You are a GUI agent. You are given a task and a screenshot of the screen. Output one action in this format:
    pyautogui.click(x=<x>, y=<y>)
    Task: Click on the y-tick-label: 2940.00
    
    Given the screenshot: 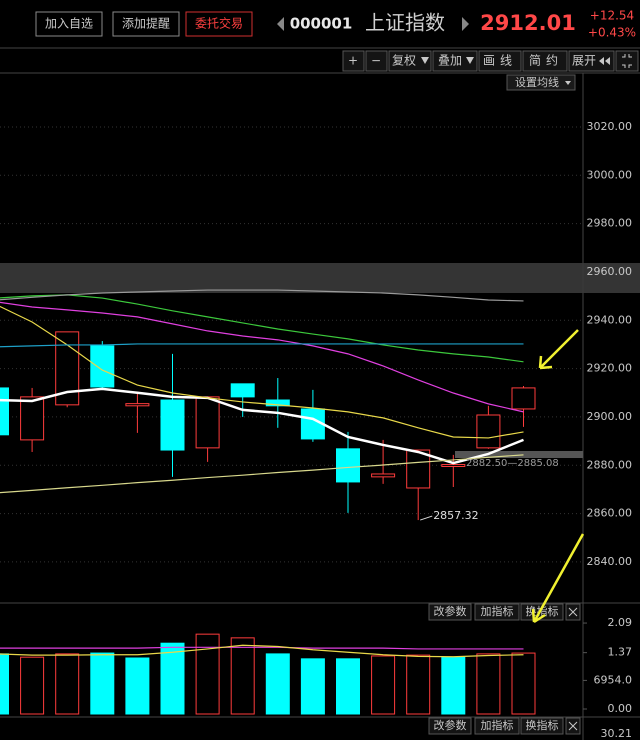 What is the action you would take?
    pyautogui.click(x=610, y=319)
    